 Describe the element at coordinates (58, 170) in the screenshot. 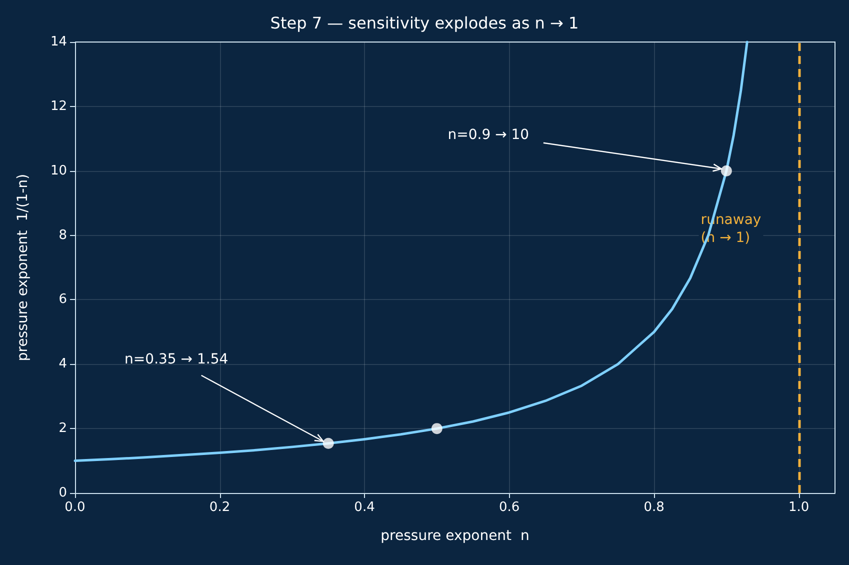

I see `y-tick-label: 10` at that location.